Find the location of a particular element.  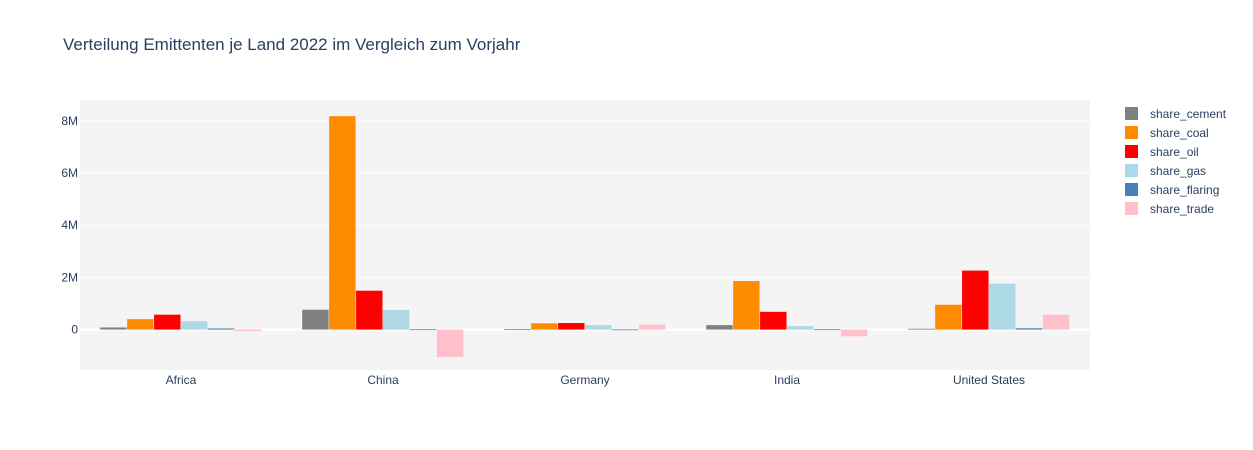

x-tick-label: Africa is located at coordinates (181, 380).